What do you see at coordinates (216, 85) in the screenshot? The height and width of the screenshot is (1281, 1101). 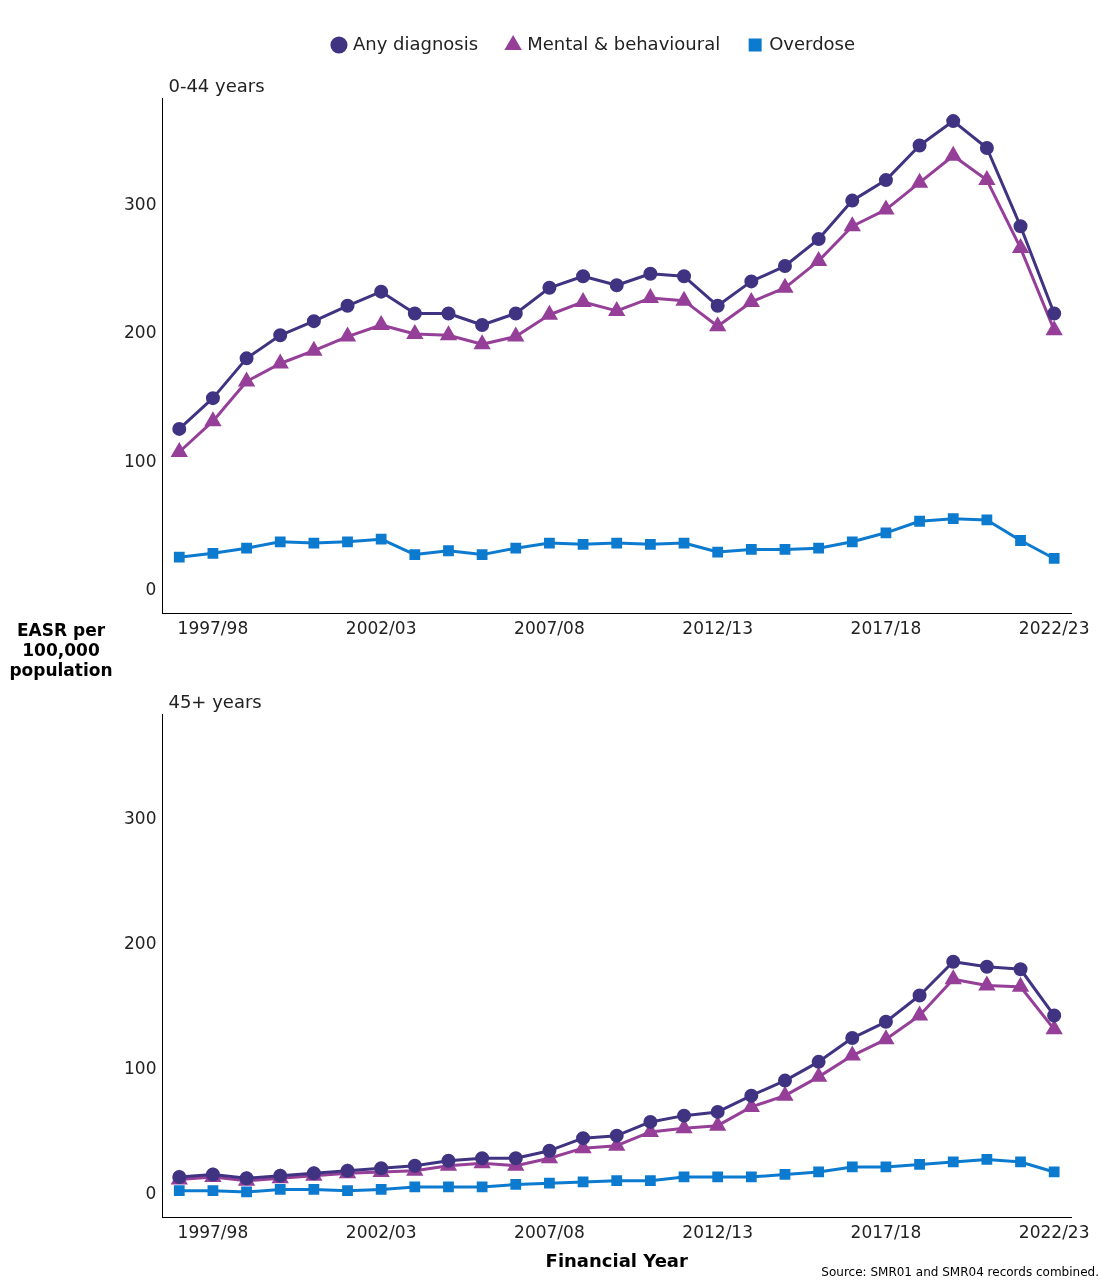 I see `chart-title: 0-44 years` at bounding box center [216, 85].